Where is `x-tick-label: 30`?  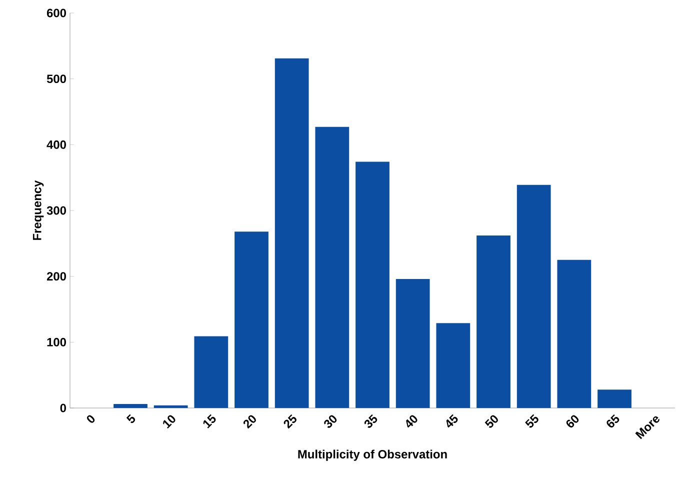
x-tick-label: 30 is located at coordinates (330, 421).